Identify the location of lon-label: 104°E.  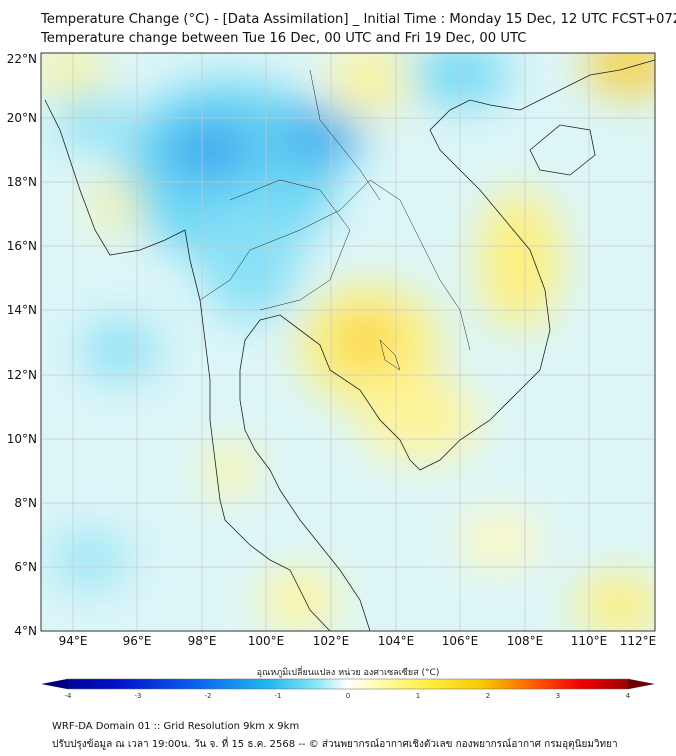
(396, 641).